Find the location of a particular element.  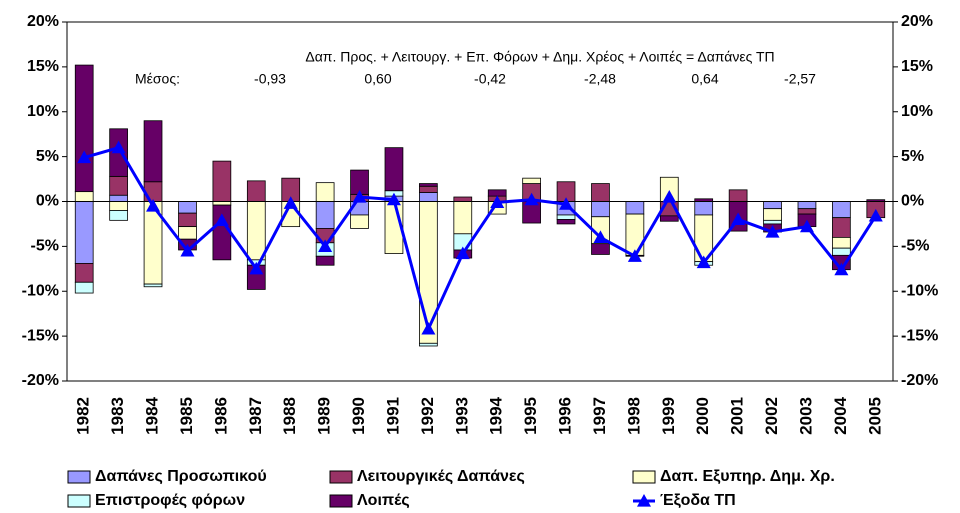

y2-tick-label: 5% is located at coordinates (912, 156).